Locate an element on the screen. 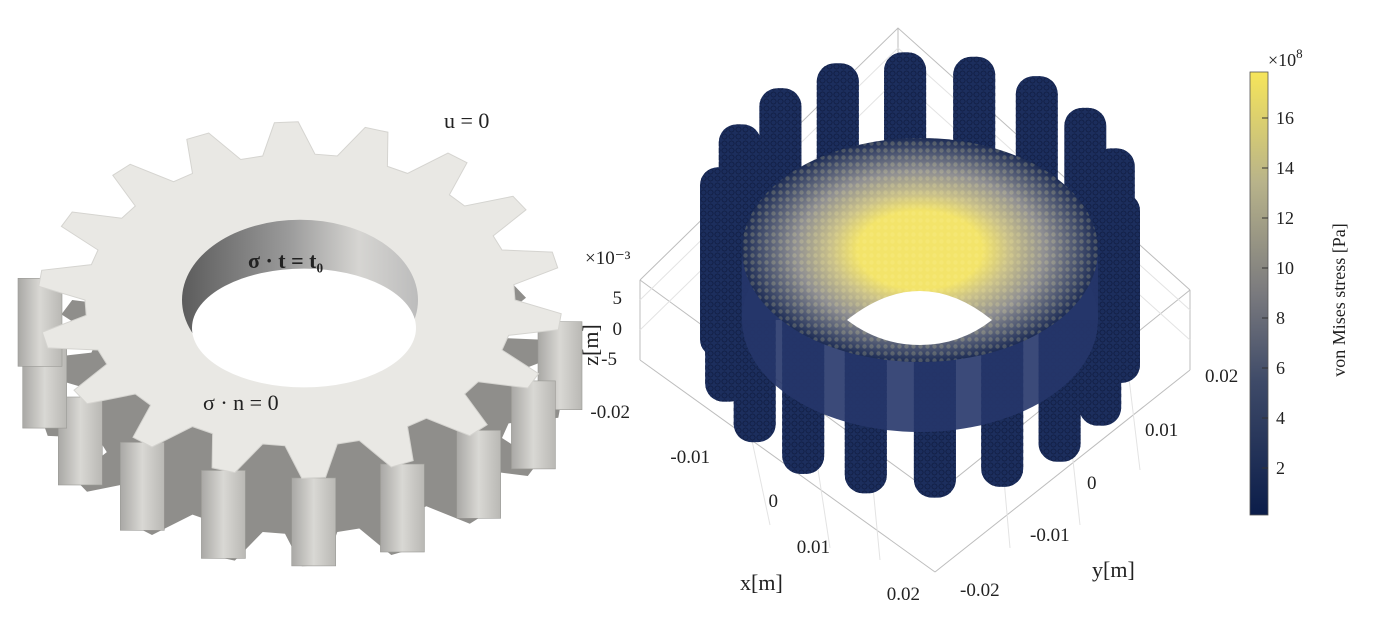  y-tick-label: 0.01 is located at coordinates (1161, 430).